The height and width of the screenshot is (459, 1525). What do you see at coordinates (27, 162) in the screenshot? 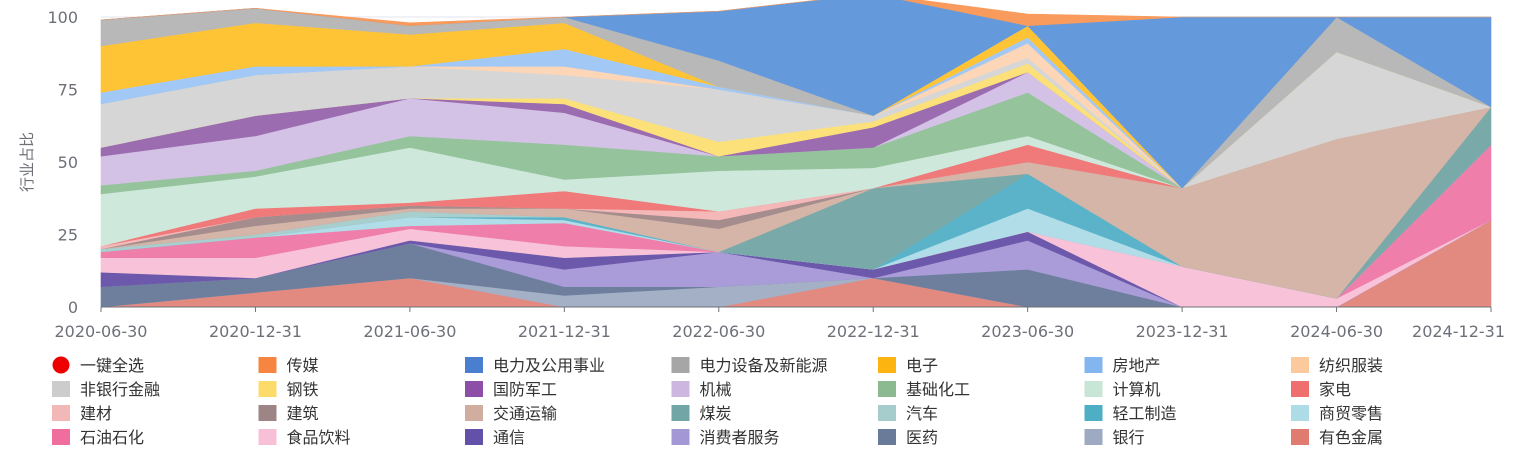
I see `y-axis-title: 行业占比` at bounding box center [27, 162].